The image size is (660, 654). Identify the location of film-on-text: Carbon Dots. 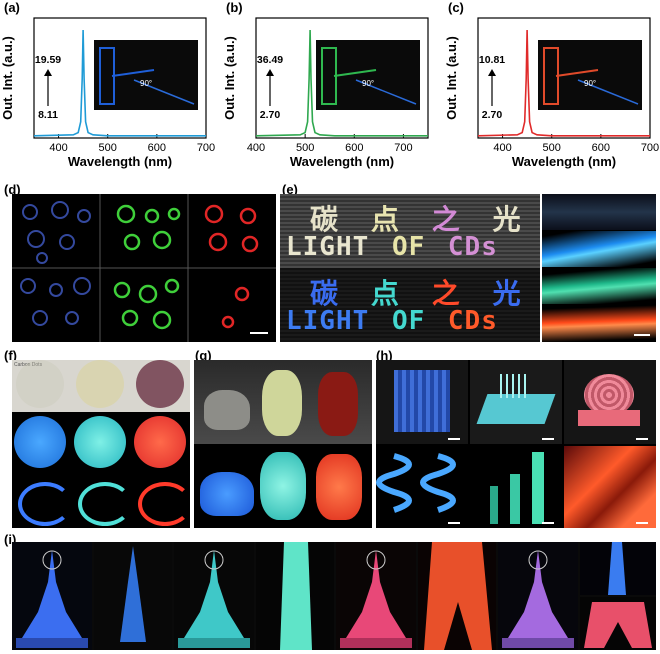
(101, 386).